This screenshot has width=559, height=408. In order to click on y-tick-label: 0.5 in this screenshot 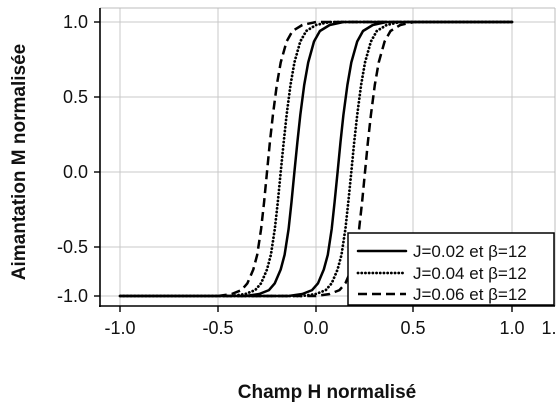, I will do `click(75, 97)`.